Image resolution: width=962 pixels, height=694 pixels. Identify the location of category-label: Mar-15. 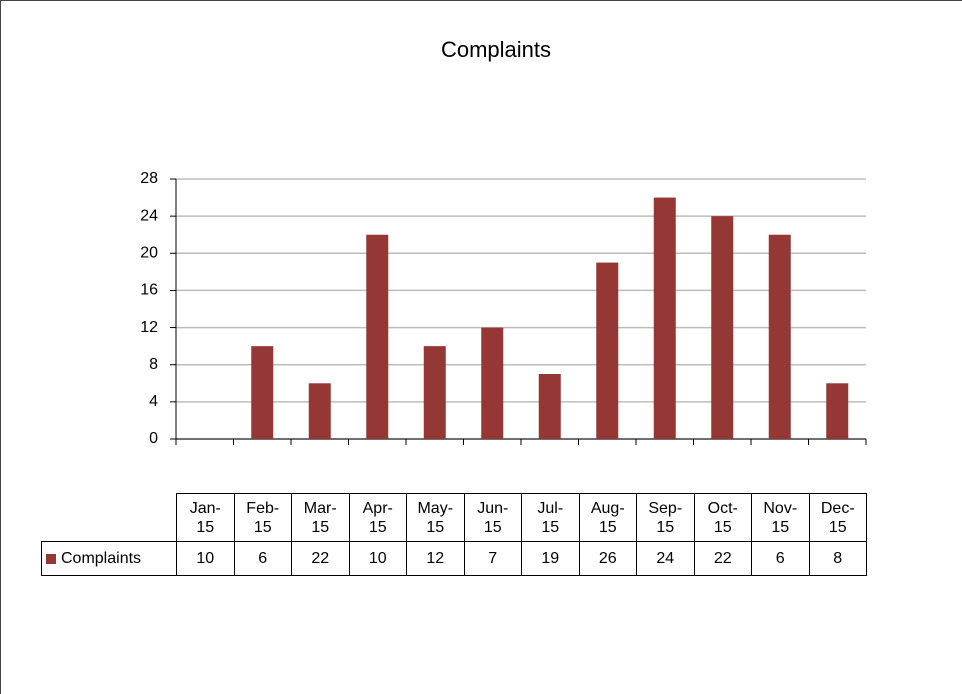
(320, 517).